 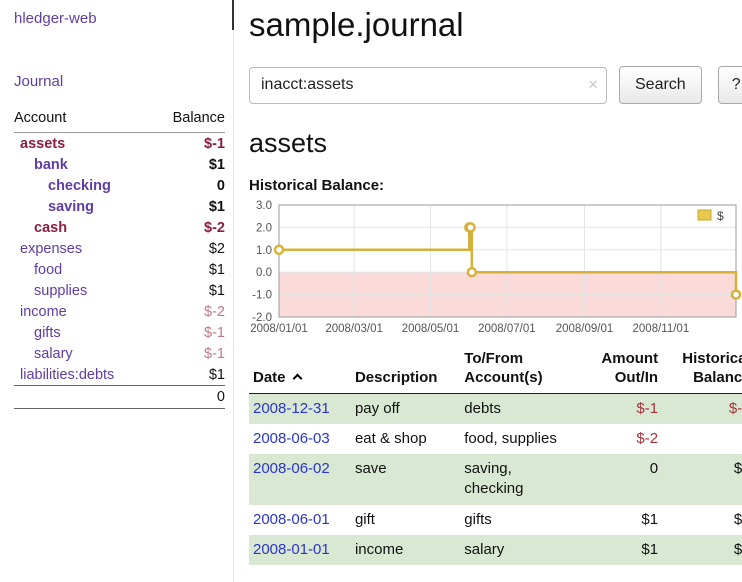 What do you see at coordinates (291, 408) in the screenshot?
I see `transaction-date-link: 2008-12-31` at bounding box center [291, 408].